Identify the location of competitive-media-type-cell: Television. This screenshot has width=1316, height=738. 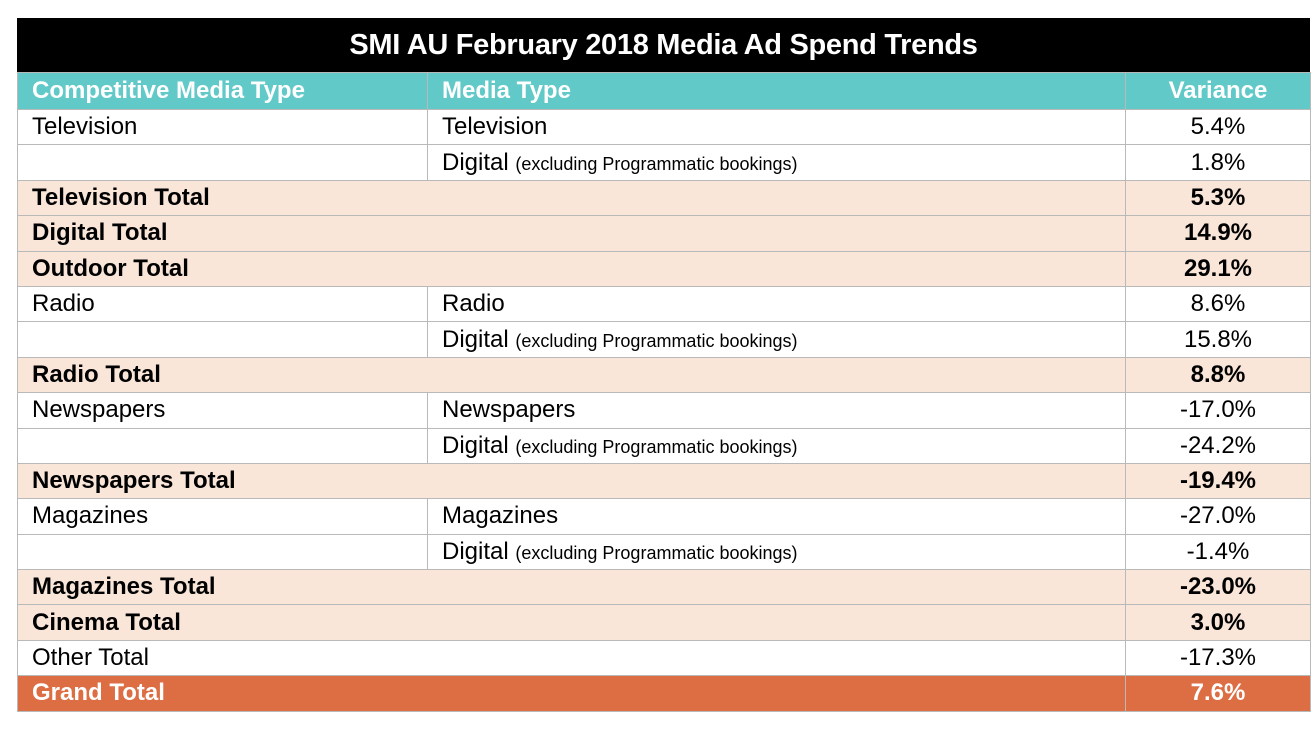
(222, 127).